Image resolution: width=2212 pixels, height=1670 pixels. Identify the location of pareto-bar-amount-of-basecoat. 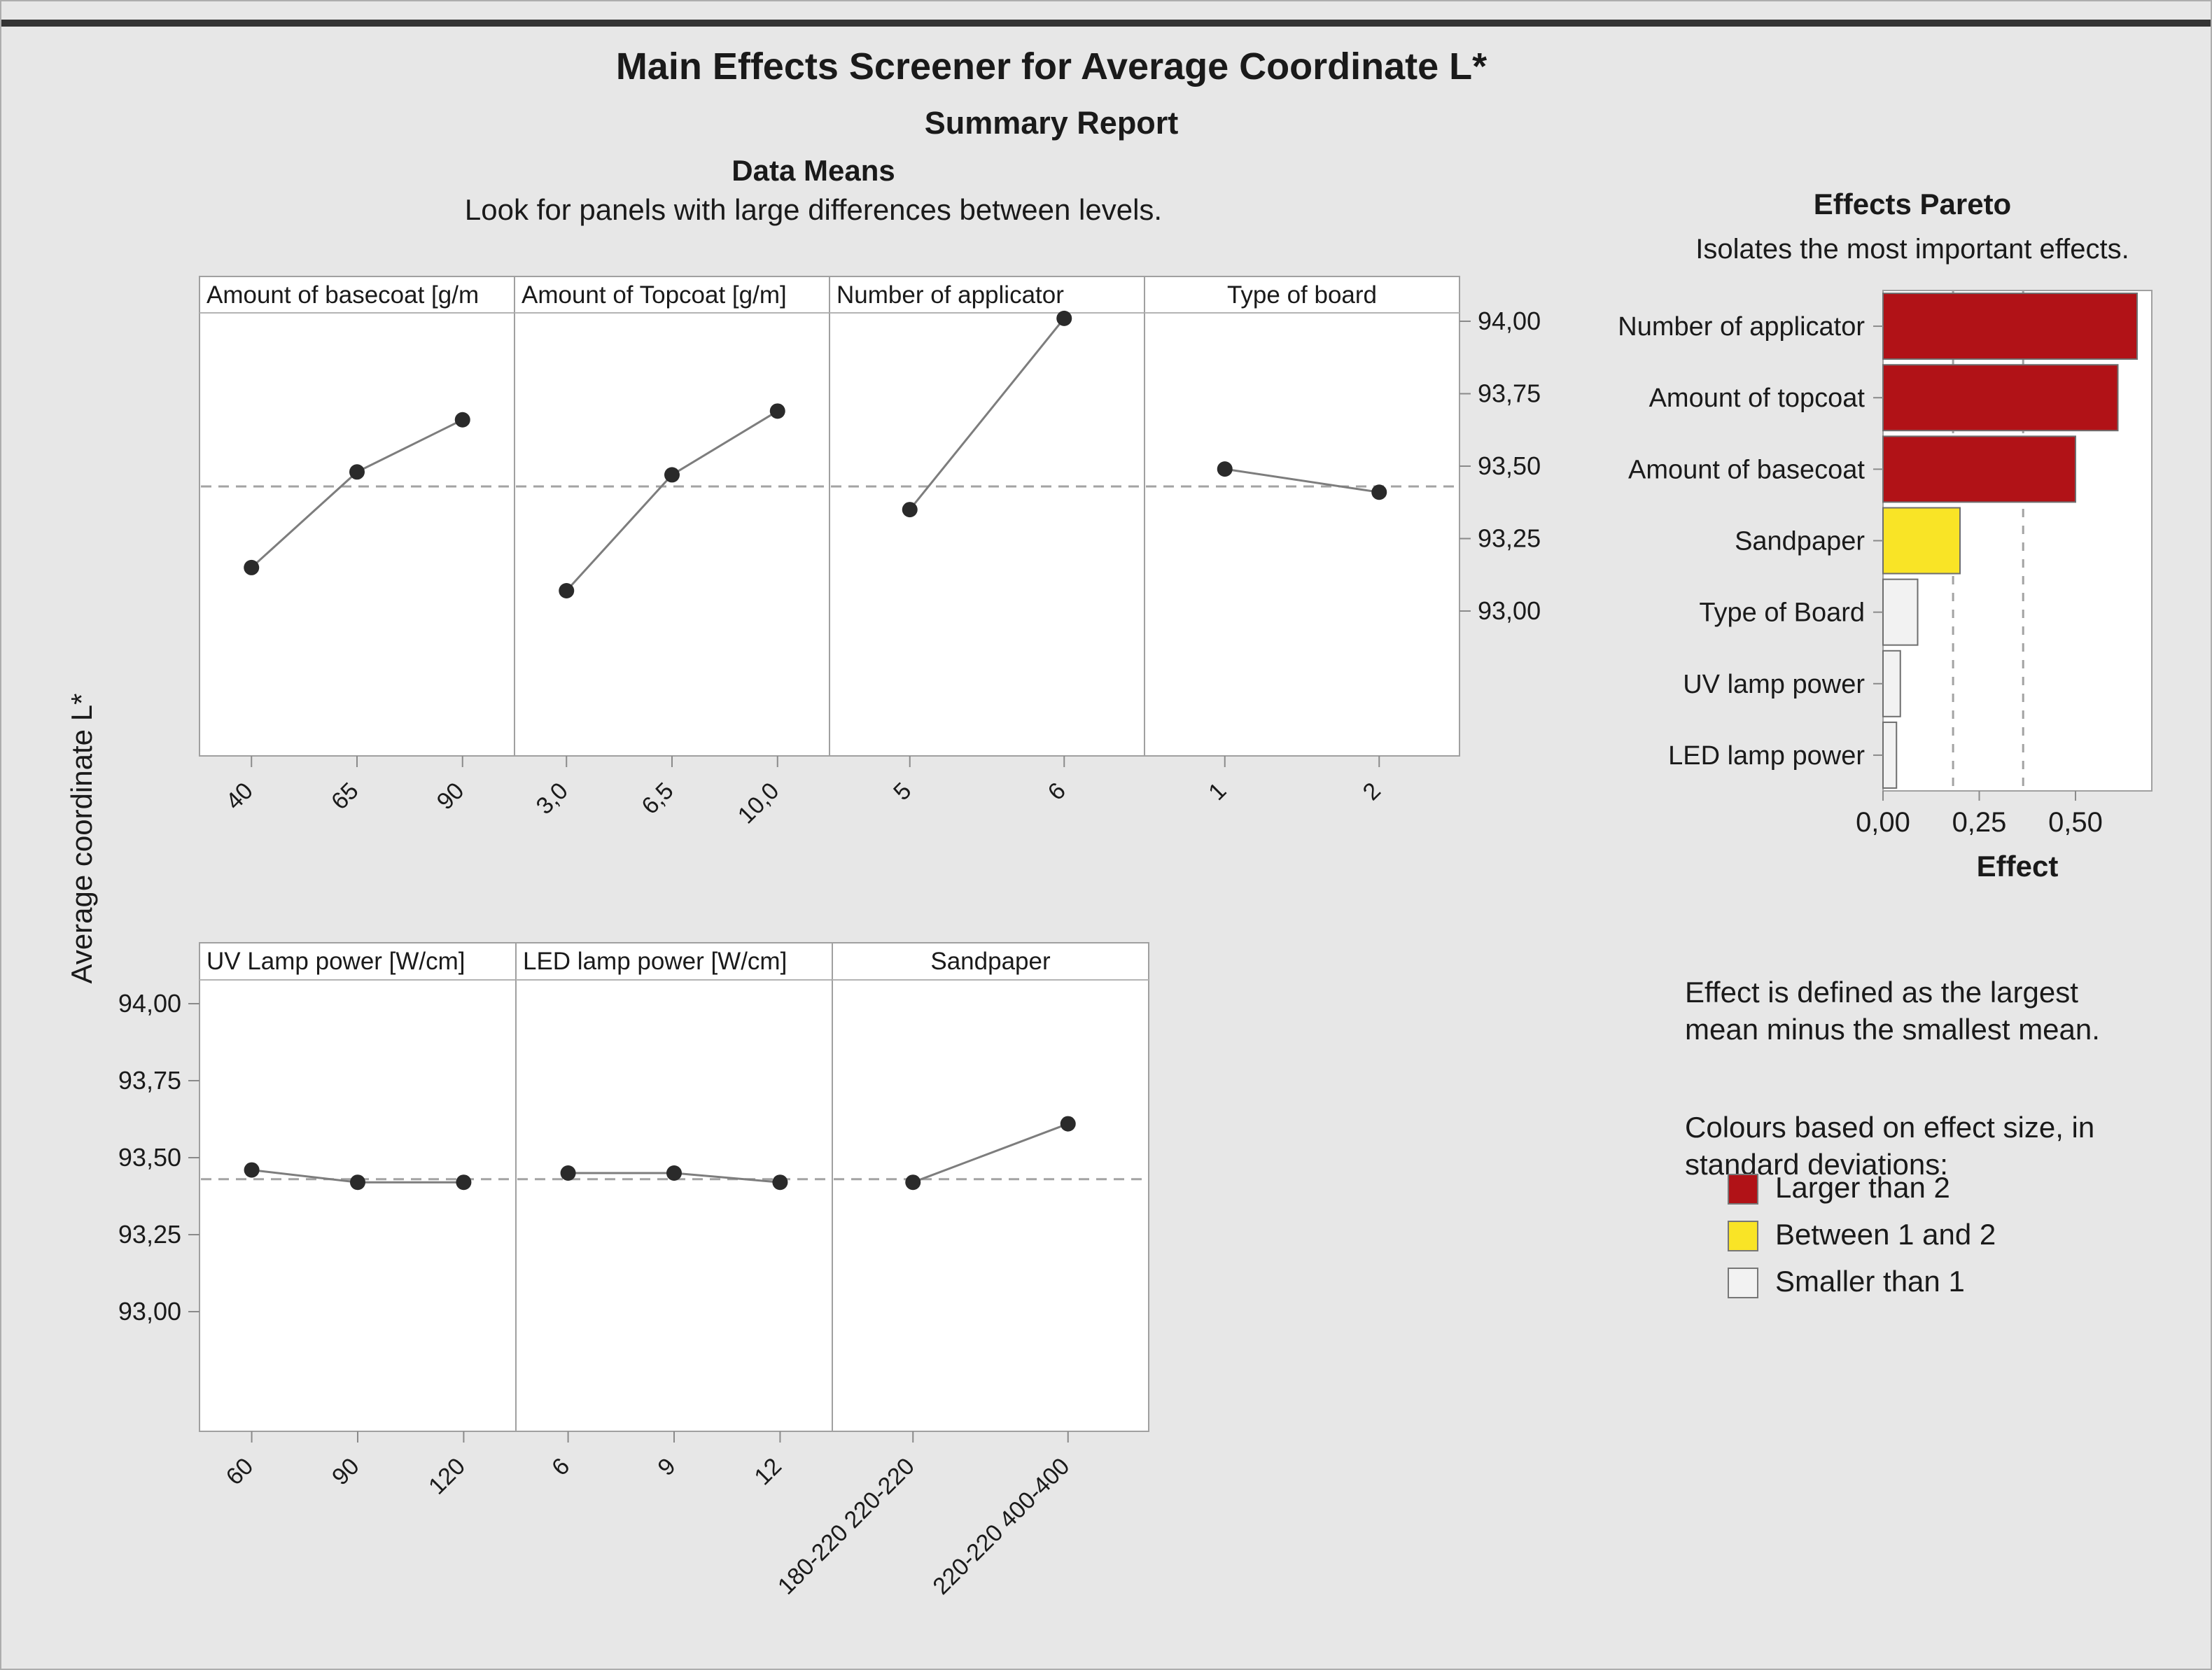
(1979, 469).